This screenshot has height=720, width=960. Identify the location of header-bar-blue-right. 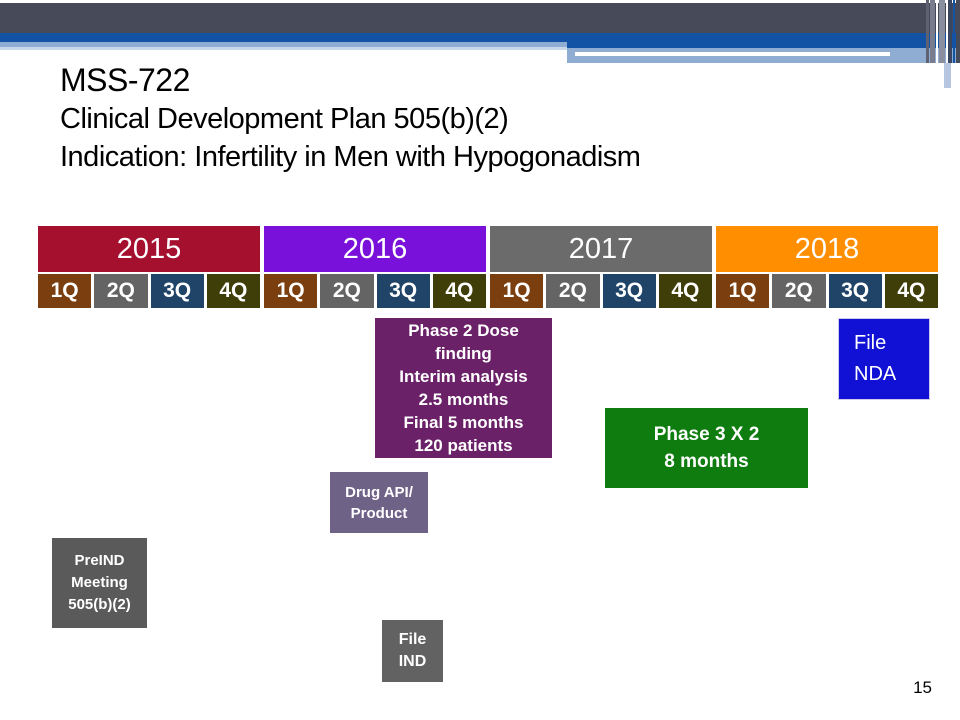
(763, 40).